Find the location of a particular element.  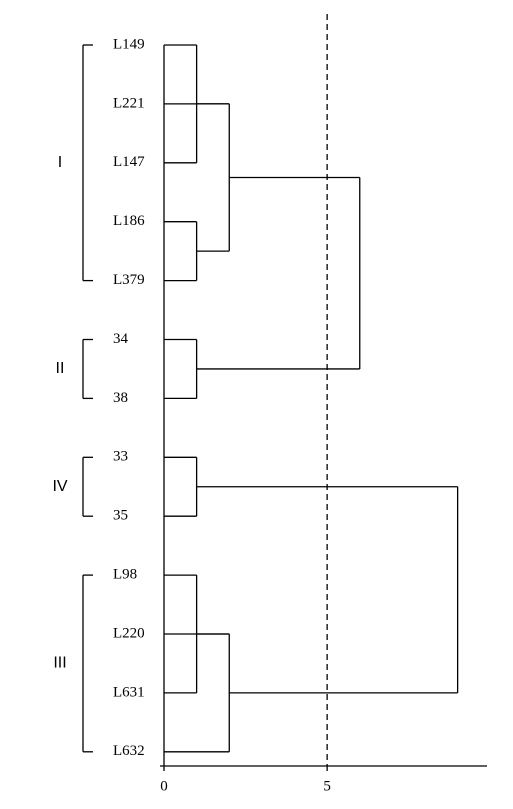

leaf-label: L632 is located at coordinates (129, 751).